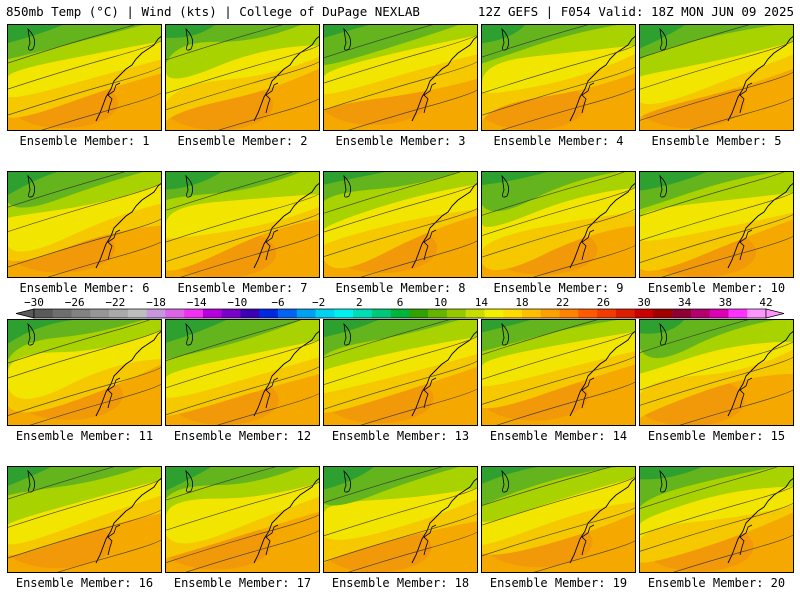 This screenshot has width=800, height=600. I want to click on ensemble-member-label: Ensemble Member: 15, so click(716, 436).